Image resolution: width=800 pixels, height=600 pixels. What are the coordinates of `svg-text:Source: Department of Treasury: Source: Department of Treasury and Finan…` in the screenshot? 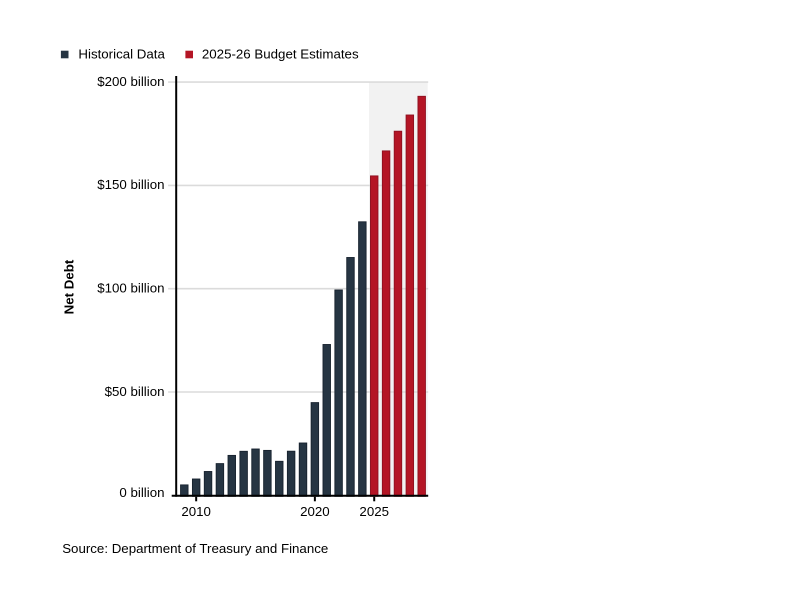 It's located at (195, 548).